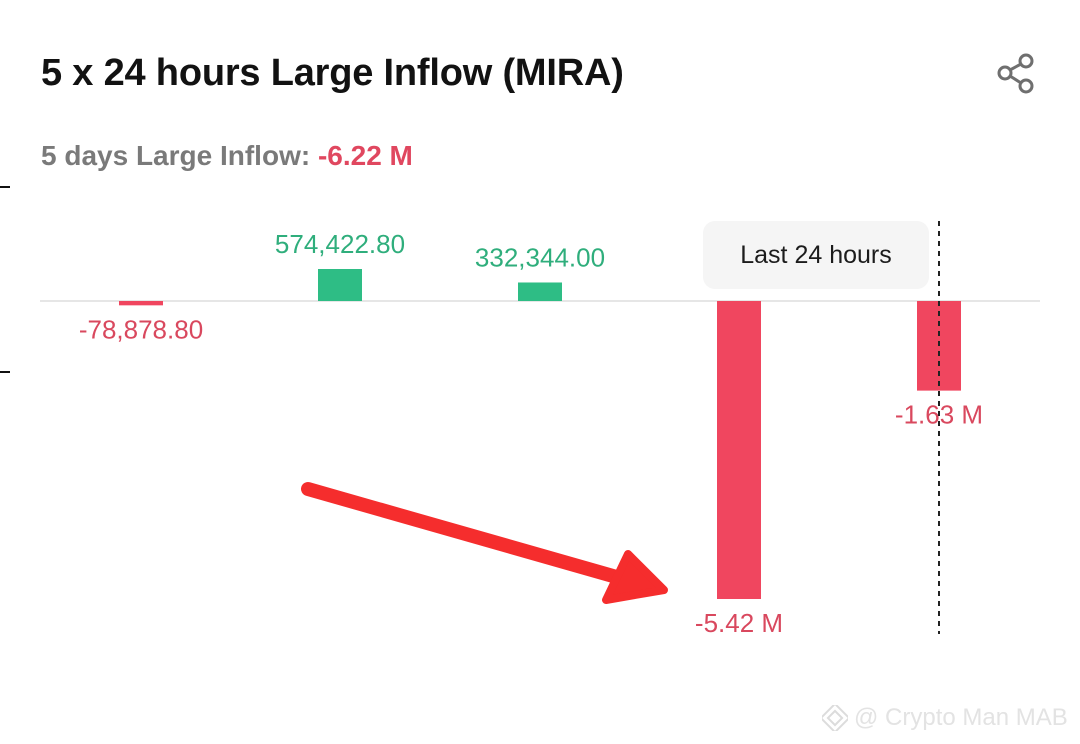 Image resolution: width=1080 pixels, height=744 pixels. I want to click on tooltip-label: Last 24 hours, so click(816, 254).